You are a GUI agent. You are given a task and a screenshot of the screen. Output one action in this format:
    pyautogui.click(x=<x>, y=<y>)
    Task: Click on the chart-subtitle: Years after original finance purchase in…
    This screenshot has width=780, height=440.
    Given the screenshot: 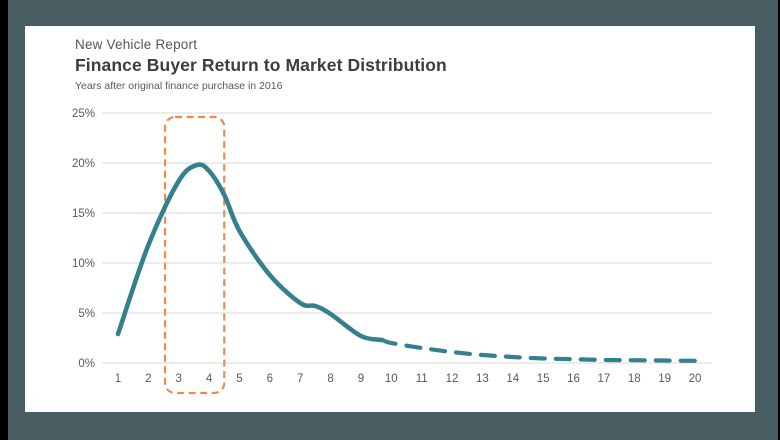 What is the action you would take?
    pyautogui.click(x=179, y=86)
    